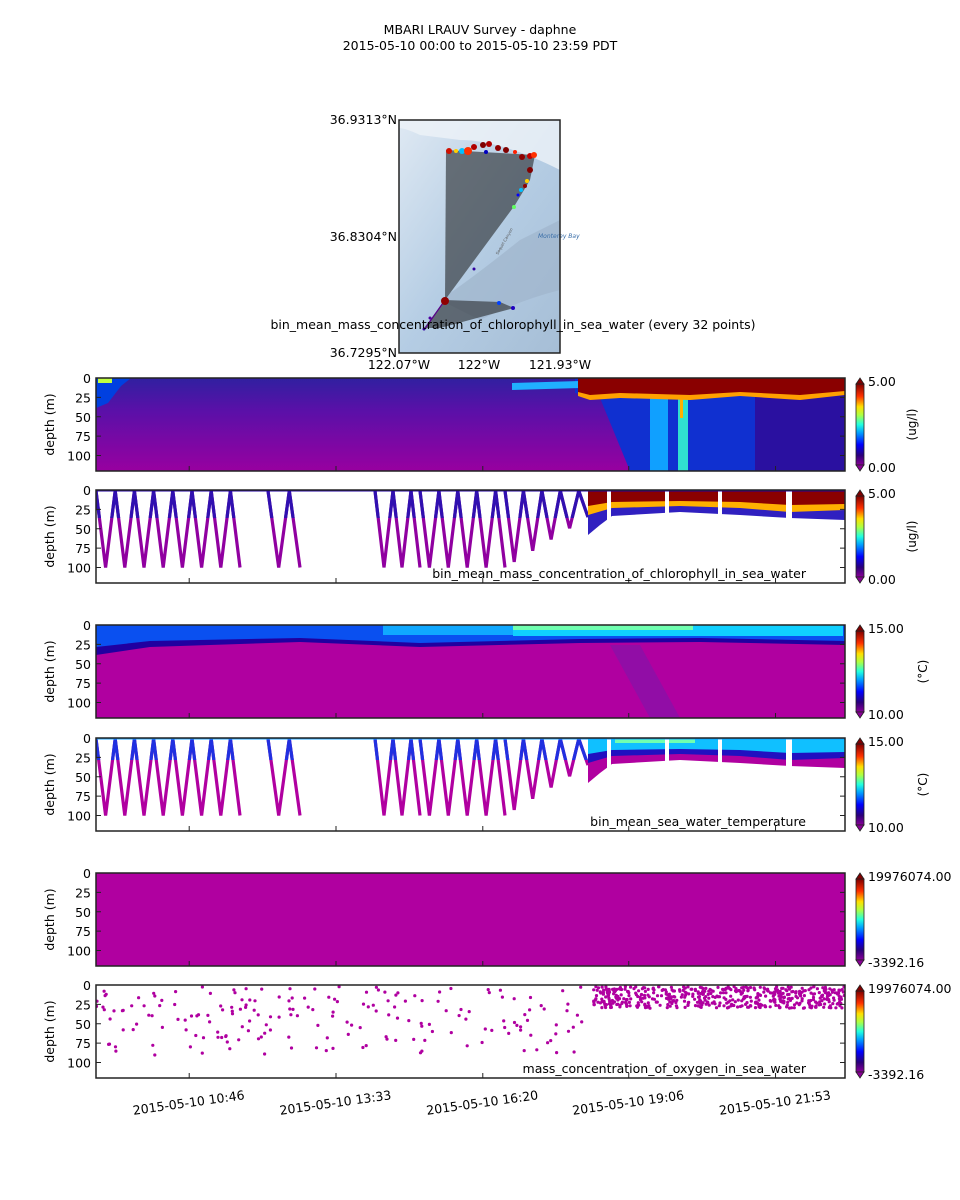  What do you see at coordinates (882, 579) in the screenshot?
I see `colorbar-min-label: 0.00` at bounding box center [882, 579].